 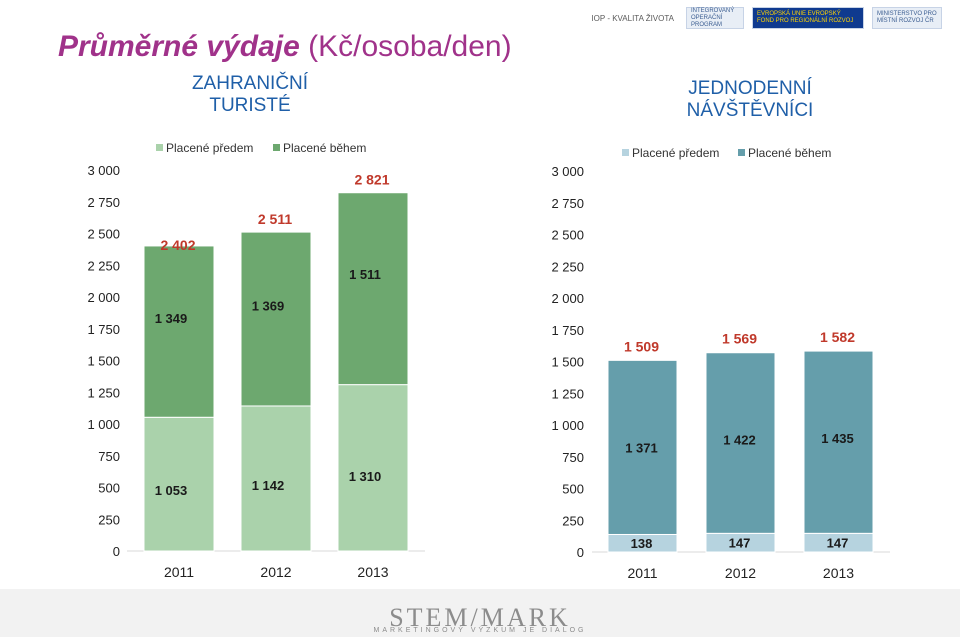 What do you see at coordinates (480, 617) in the screenshot?
I see `stemmark-logo: STEM/MARK` at bounding box center [480, 617].